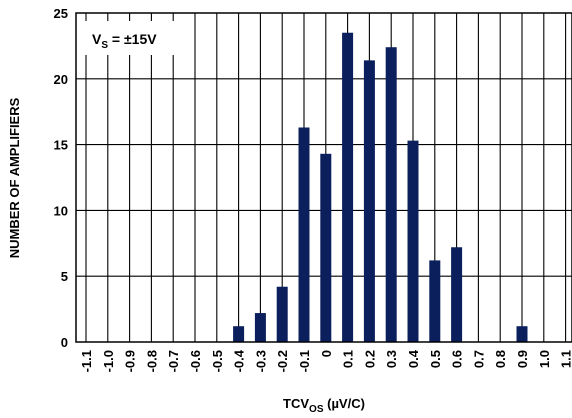  Describe the element at coordinates (282, 361) in the screenshot. I see `x-tick-label: -0.2` at that location.